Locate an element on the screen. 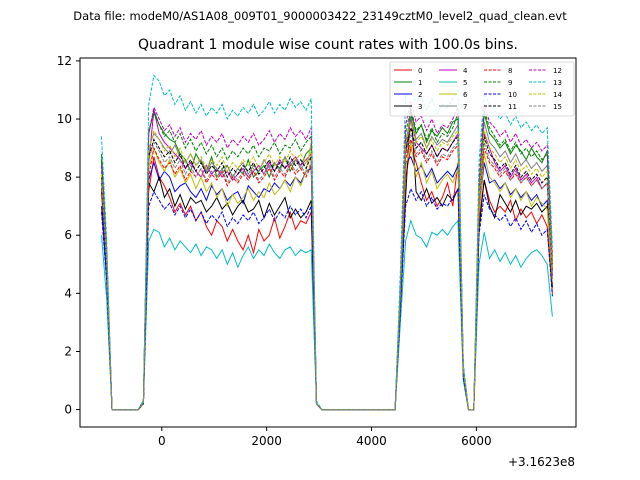 The image size is (640, 480). y-axis: 0 2 4 6 8 10 12 is located at coordinates (68, 235).